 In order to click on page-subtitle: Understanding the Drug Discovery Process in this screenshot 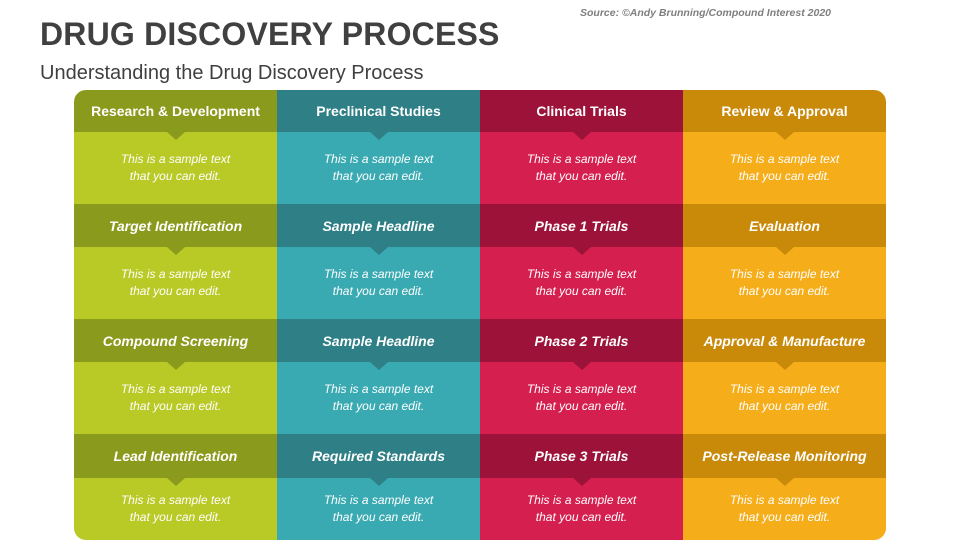, I will do `click(232, 73)`.